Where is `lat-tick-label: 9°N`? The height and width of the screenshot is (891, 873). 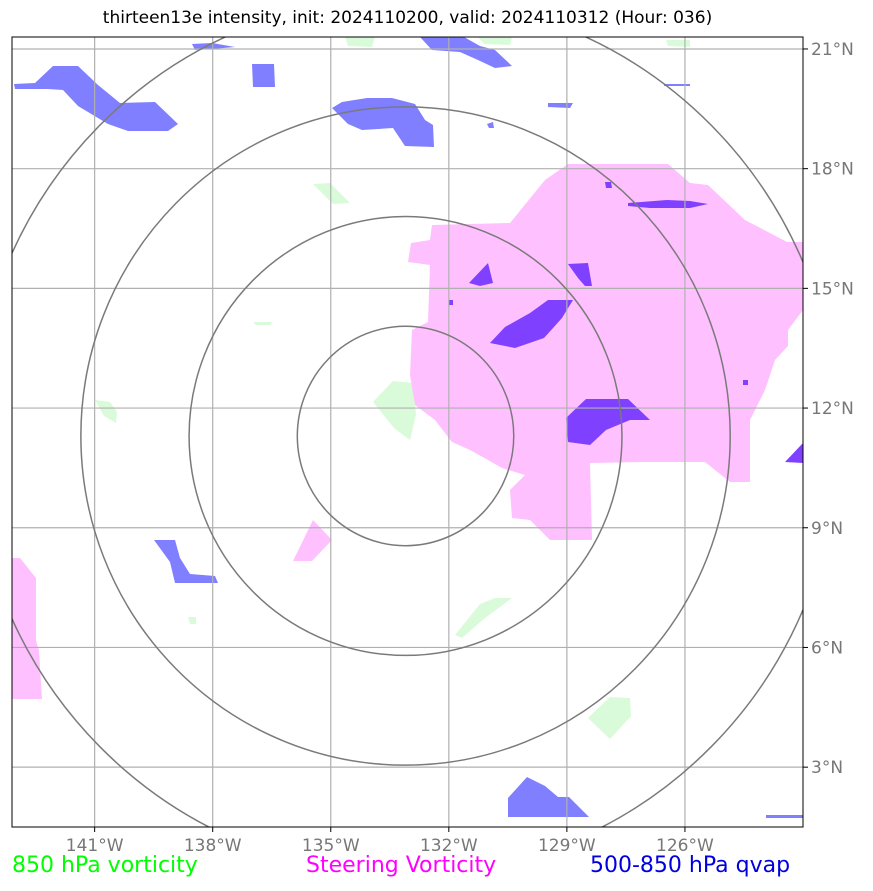 lat-tick-label: 9°N is located at coordinates (827, 529).